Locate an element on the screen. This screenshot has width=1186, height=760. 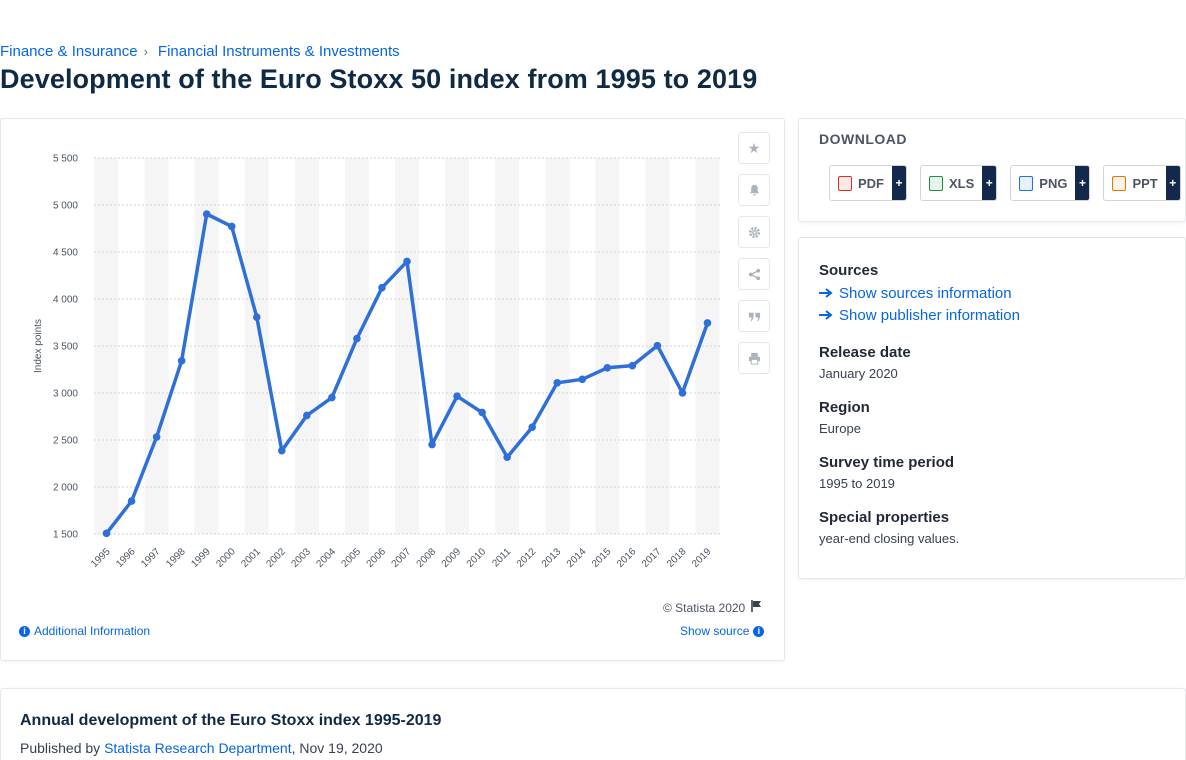
download-png-label: PNG is located at coordinates (1053, 183).